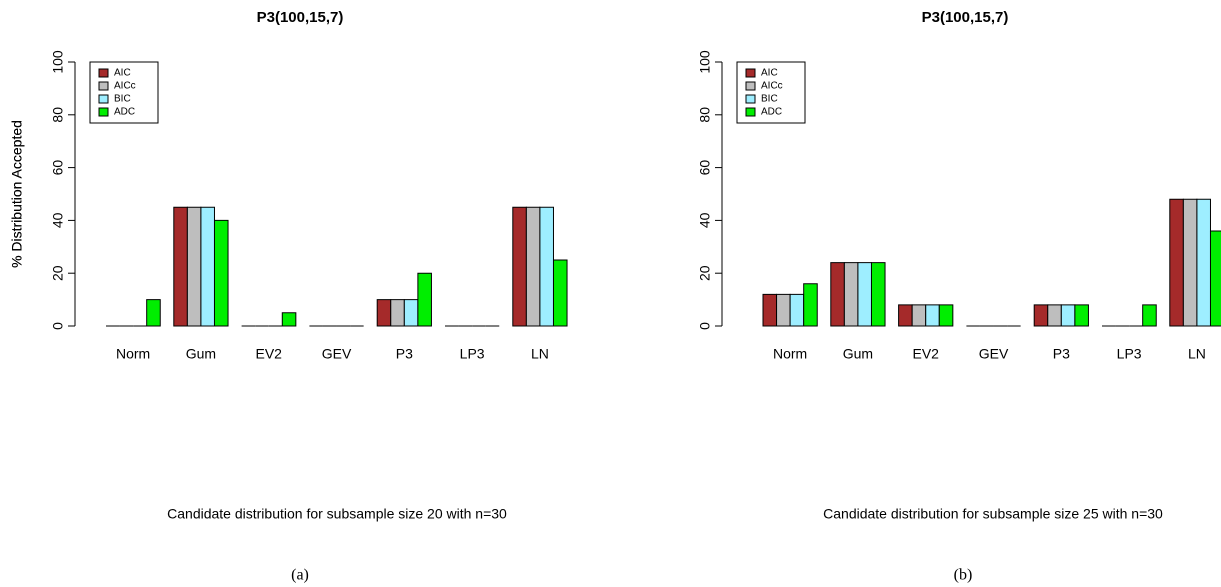 Image resolution: width=1221 pixels, height=587 pixels. What do you see at coordinates (300, 575) in the screenshot?
I see `caption: (a)` at bounding box center [300, 575].